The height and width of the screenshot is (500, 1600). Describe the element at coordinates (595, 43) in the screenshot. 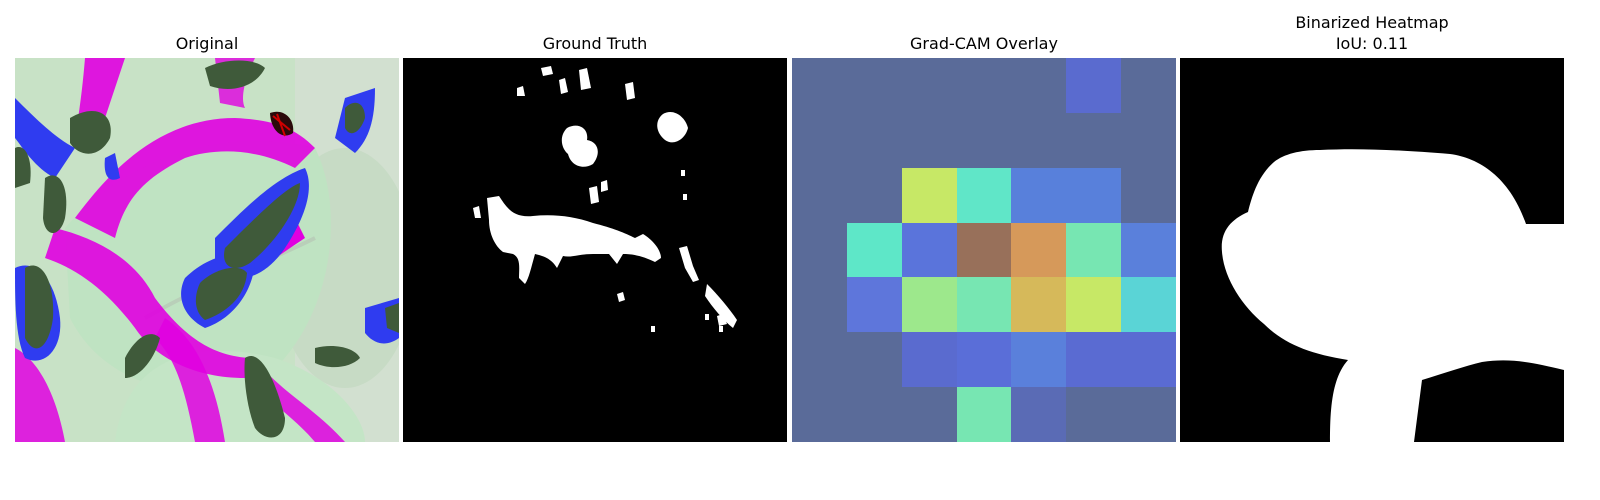

I see `ground-truth-title: Ground Truth` at that location.